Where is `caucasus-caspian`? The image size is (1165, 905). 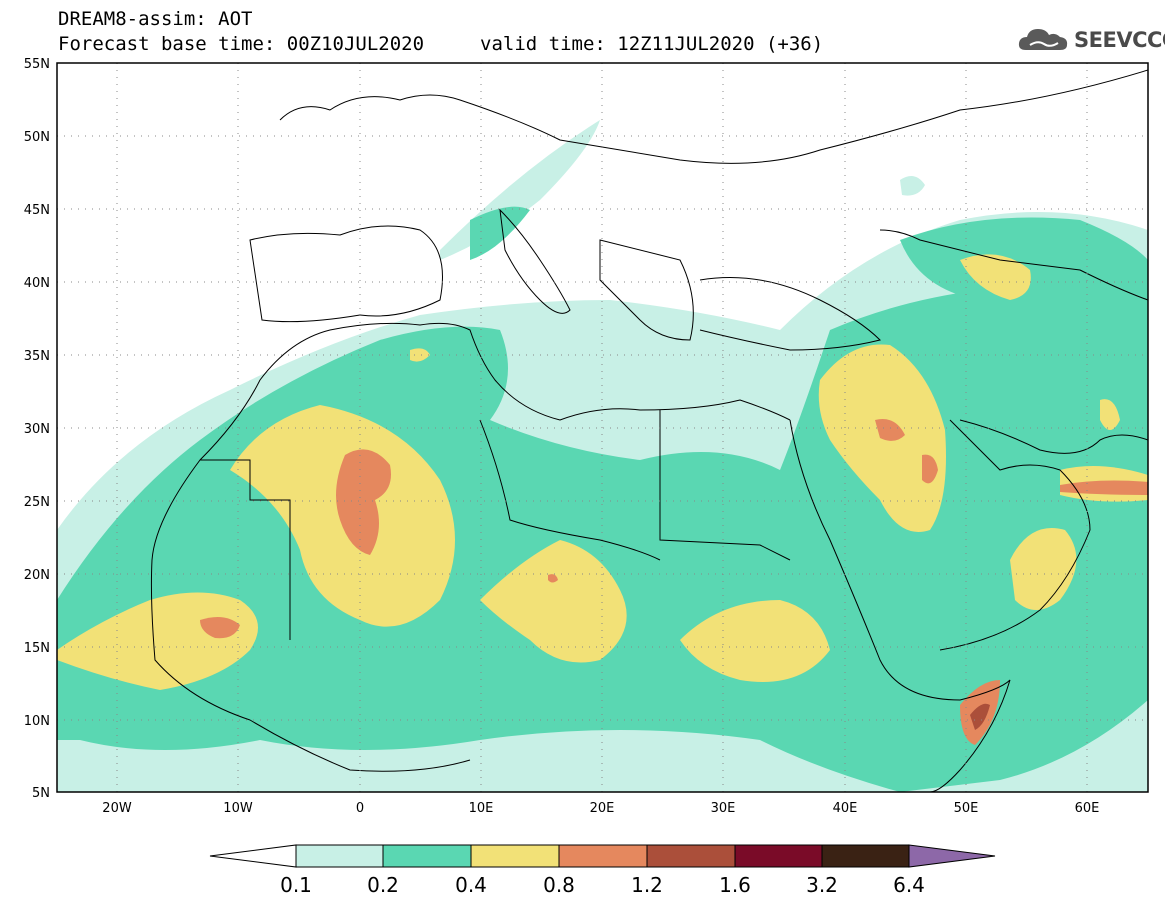 caucasus-caspian is located at coordinates (1013, 265).